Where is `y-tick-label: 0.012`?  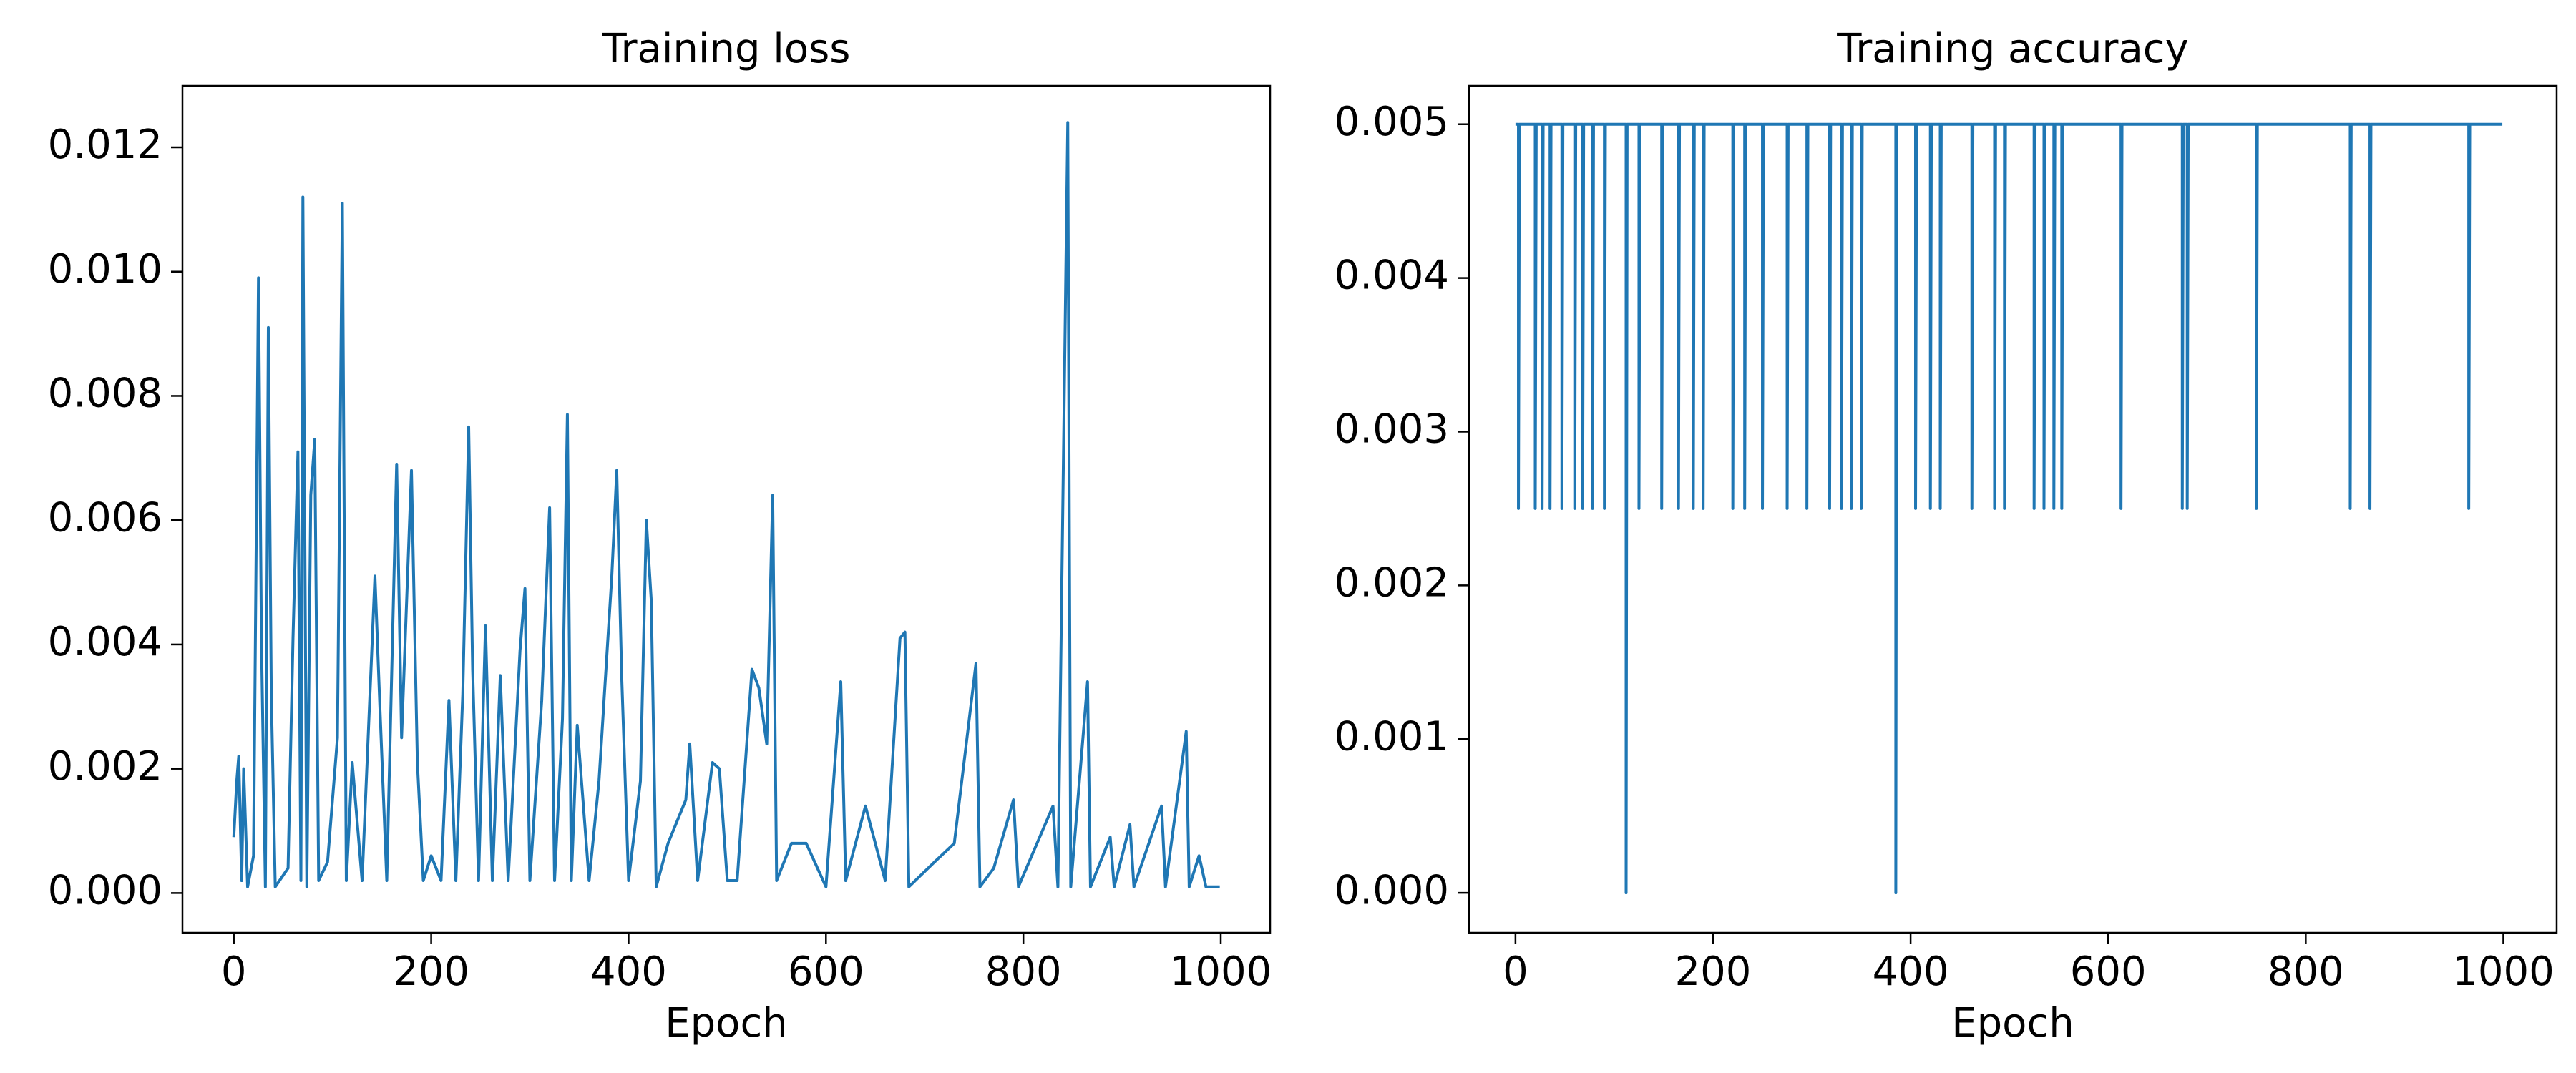
y-tick-label: 0.012 is located at coordinates (105, 145).